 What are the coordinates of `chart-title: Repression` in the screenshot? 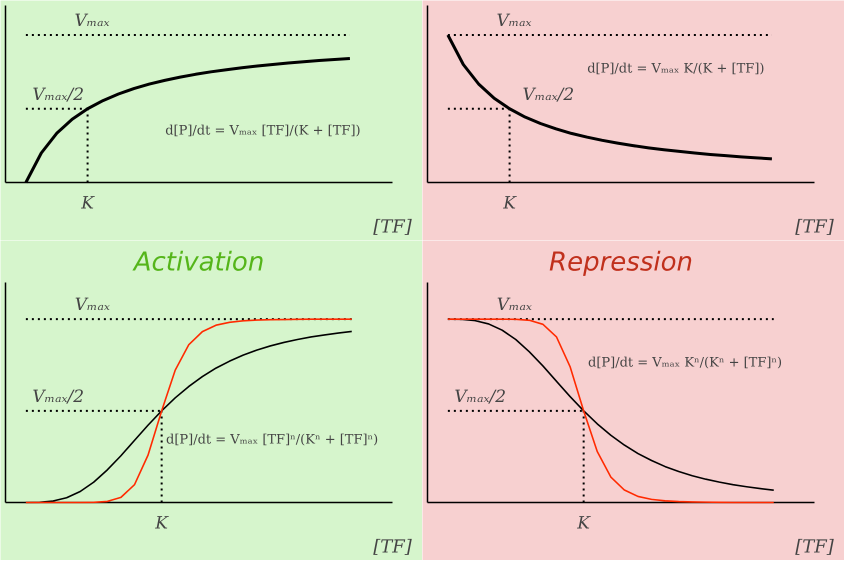 It's located at (621, 263).